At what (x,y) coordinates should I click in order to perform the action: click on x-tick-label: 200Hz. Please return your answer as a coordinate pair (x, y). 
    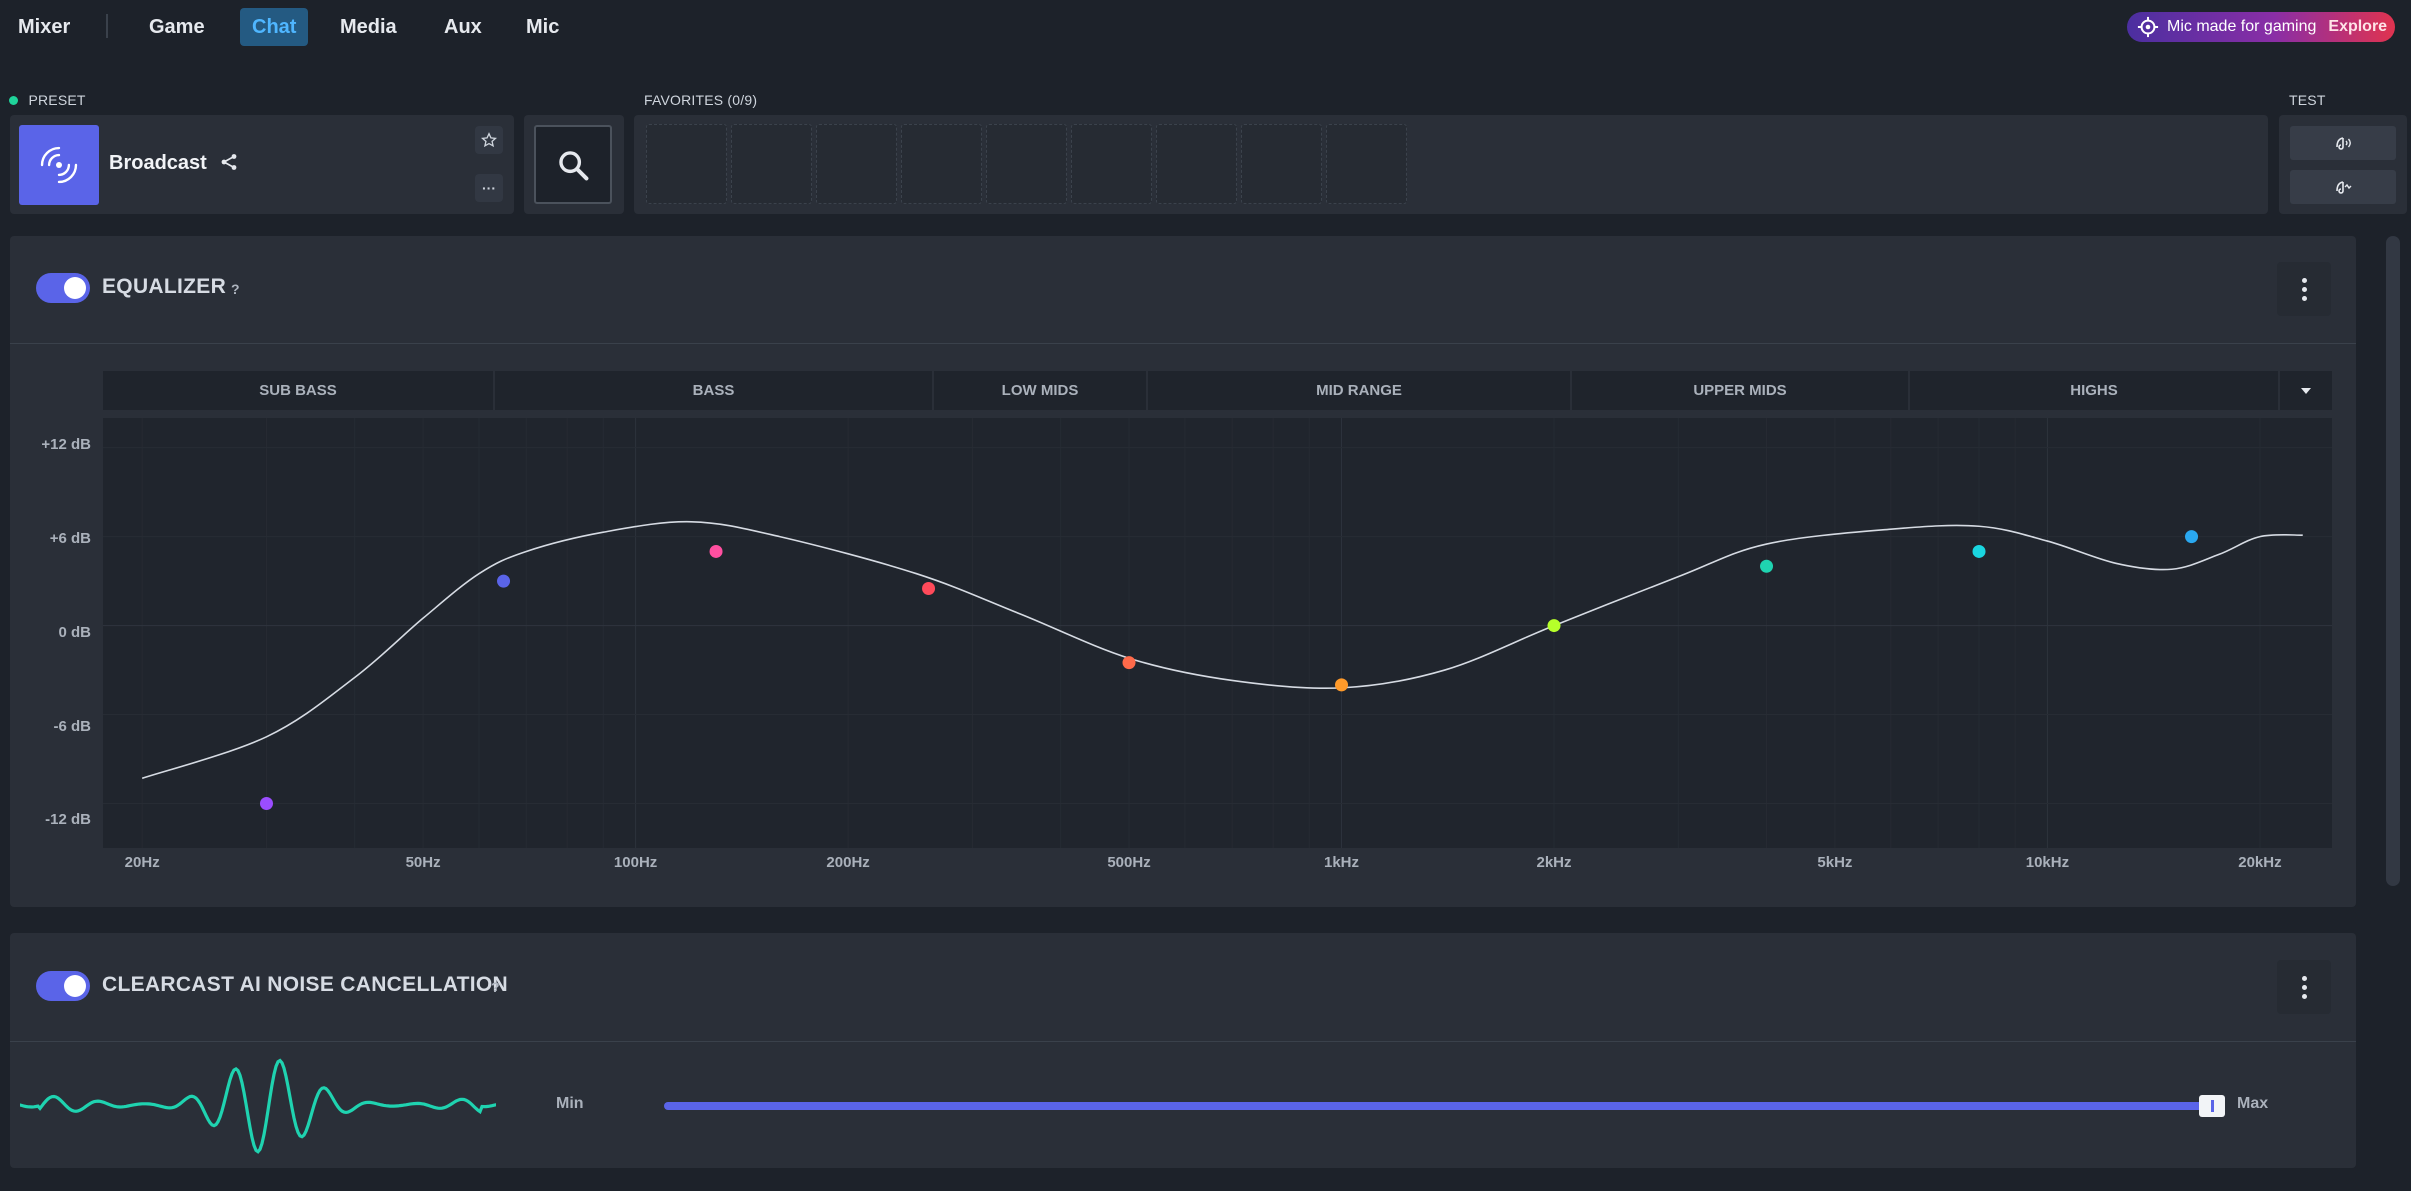
    Looking at the image, I should click on (848, 862).